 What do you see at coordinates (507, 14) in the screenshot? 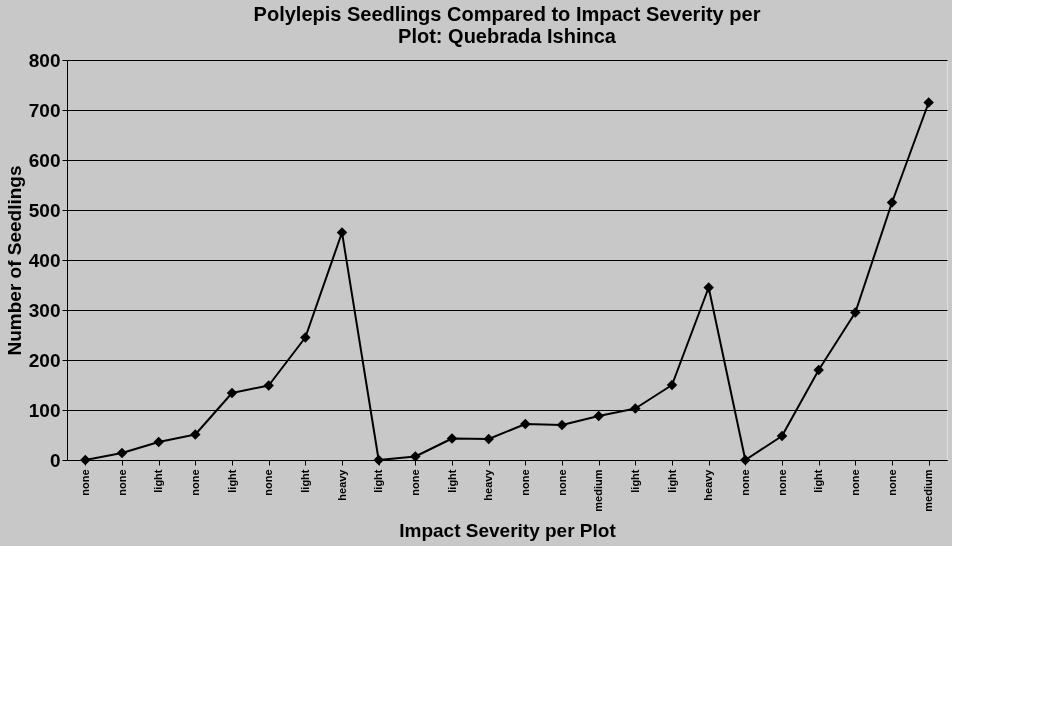
I see `text: Polylepis Seedlings Compared to Impact Severity per` at bounding box center [507, 14].